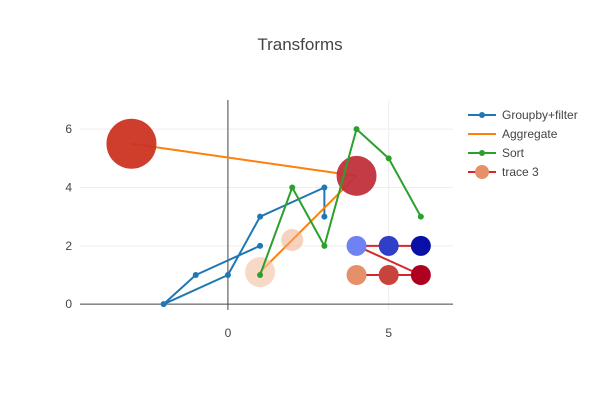 This screenshot has height=400, width=600. Describe the element at coordinates (388, 333) in the screenshot. I see `x-tick-label: 5` at that location.